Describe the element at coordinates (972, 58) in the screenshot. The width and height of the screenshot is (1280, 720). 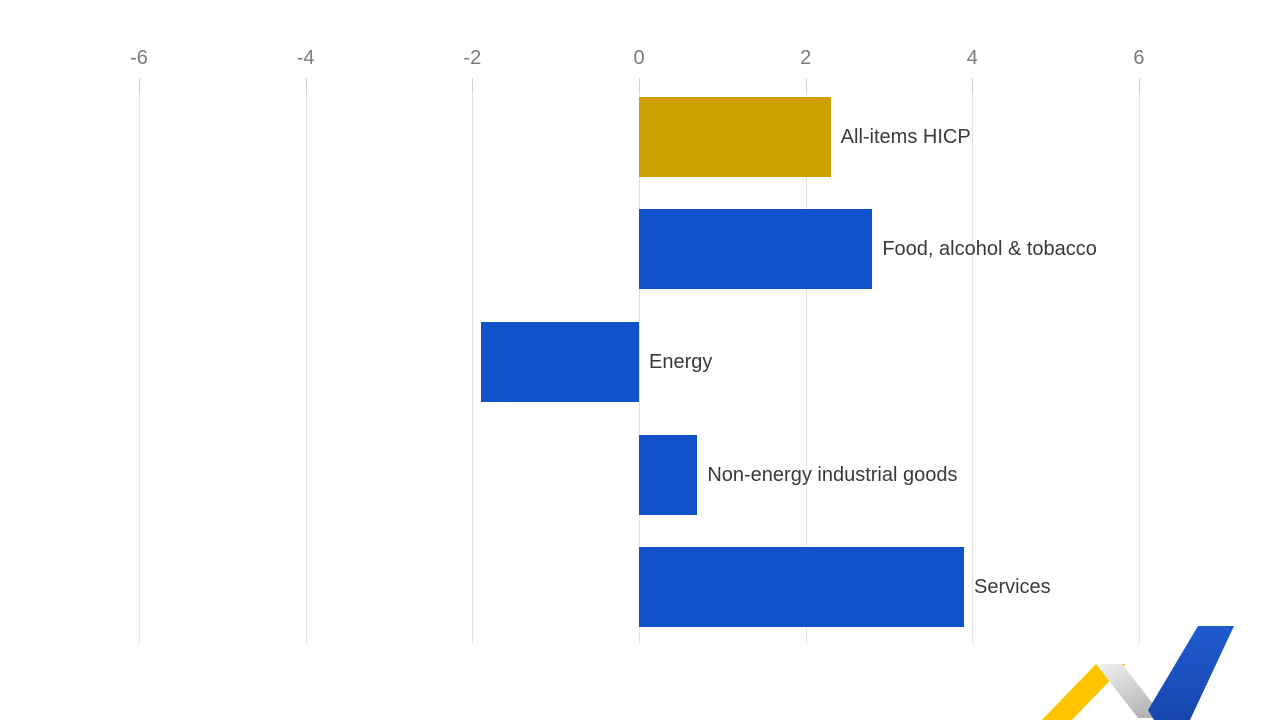
I see `x-axis-tick-label: 4` at that location.